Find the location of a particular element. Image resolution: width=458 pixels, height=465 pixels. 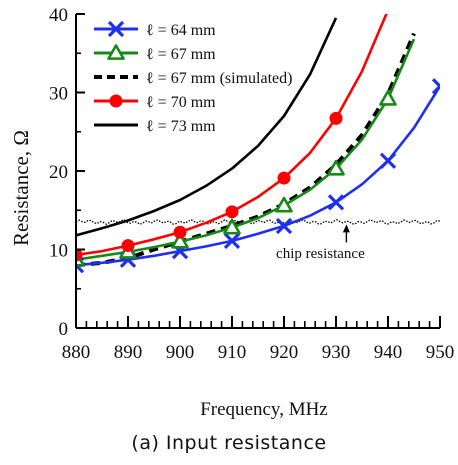

legend-marker-0-stroke-b is located at coordinates (116, 29).